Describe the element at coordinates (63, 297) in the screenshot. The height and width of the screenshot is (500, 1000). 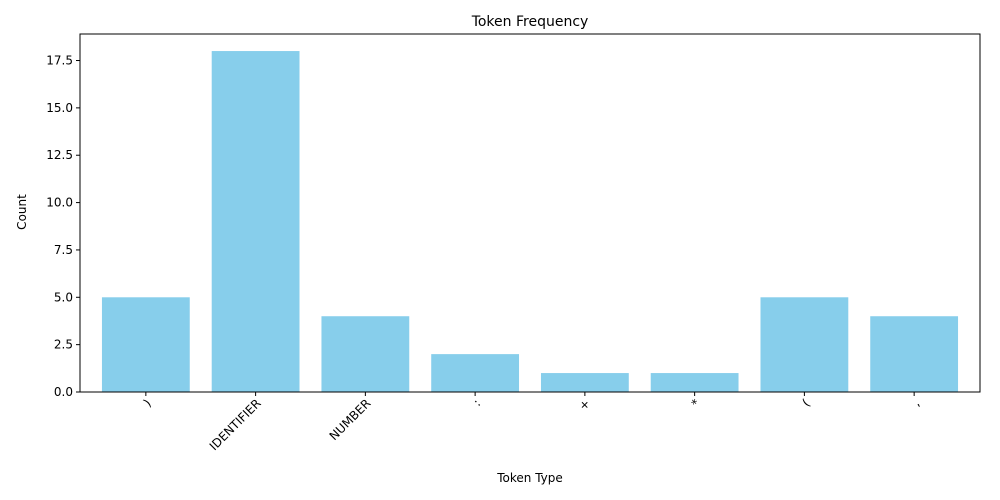
I see `y-tick-label: 5.0` at that location.